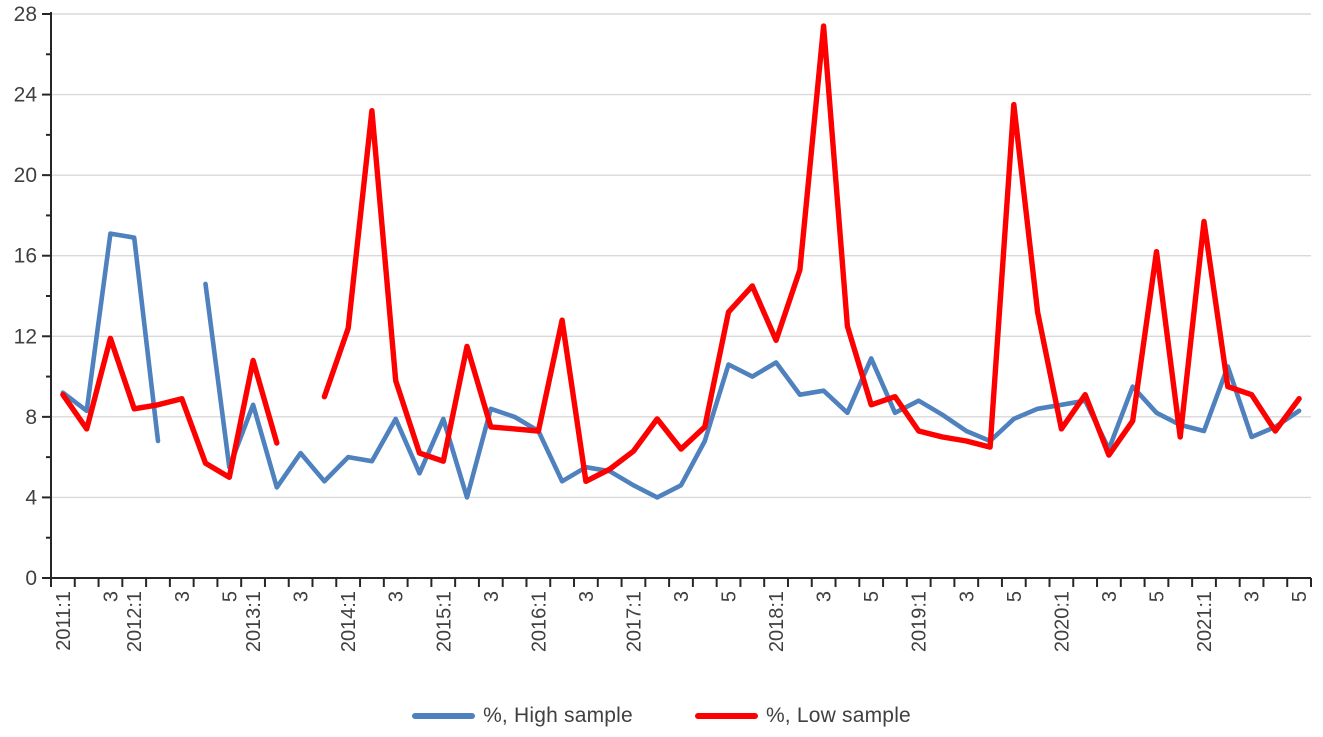 The width and height of the screenshot is (1323, 737). Describe the element at coordinates (31, 417) in the screenshot. I see `svg-text: 8` at that location.